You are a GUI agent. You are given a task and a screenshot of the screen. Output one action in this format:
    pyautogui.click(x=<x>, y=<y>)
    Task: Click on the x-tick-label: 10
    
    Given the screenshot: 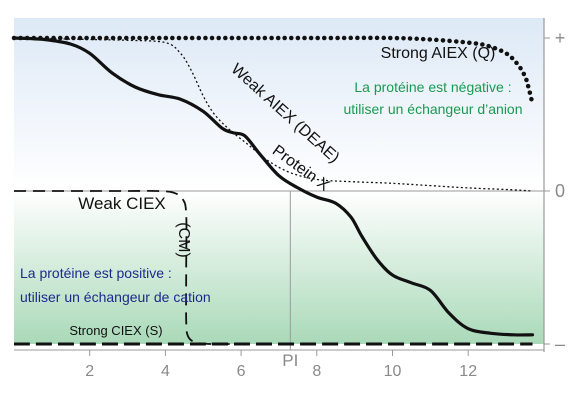 What is the action you would take?
    pyautogui.click(x=393, y=371)
    